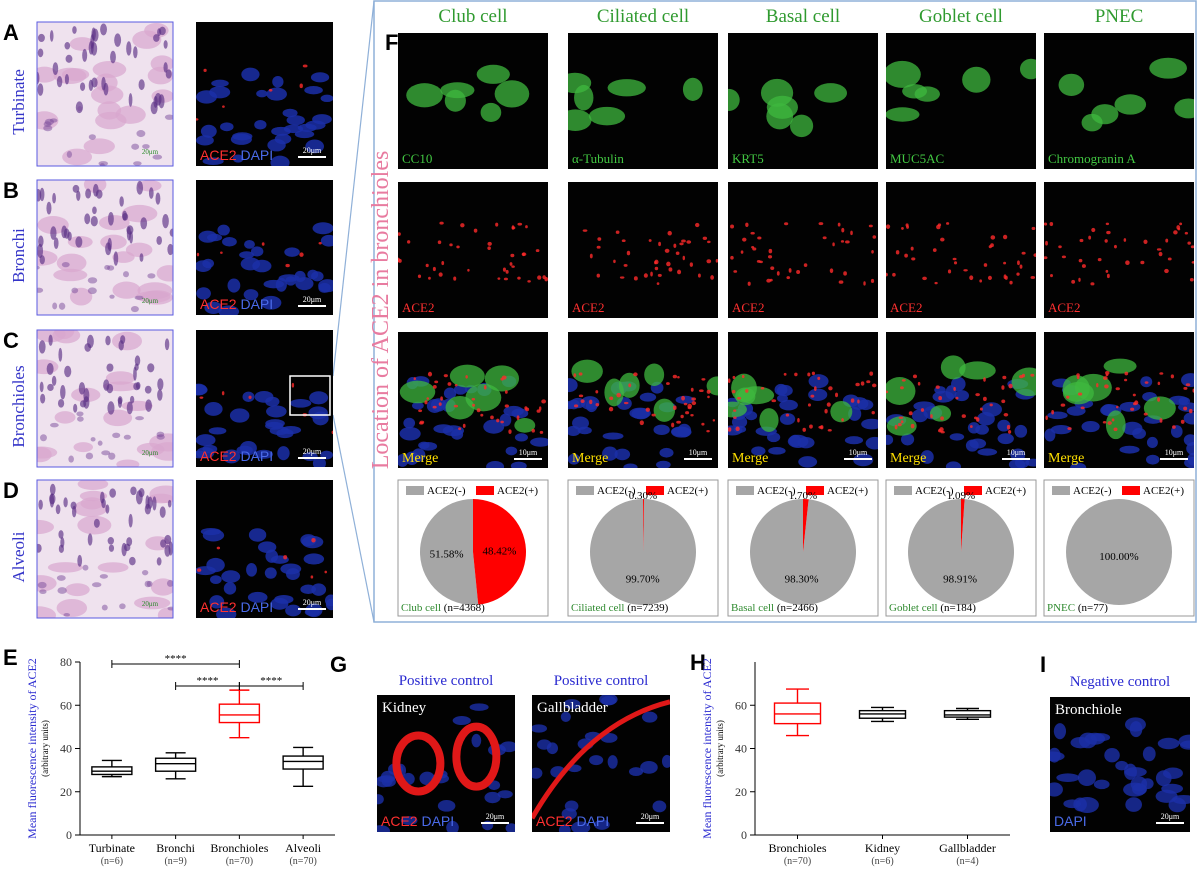 The width and height of the screenshot is (1200, 871). I want to click on ring, so click(418, 763).